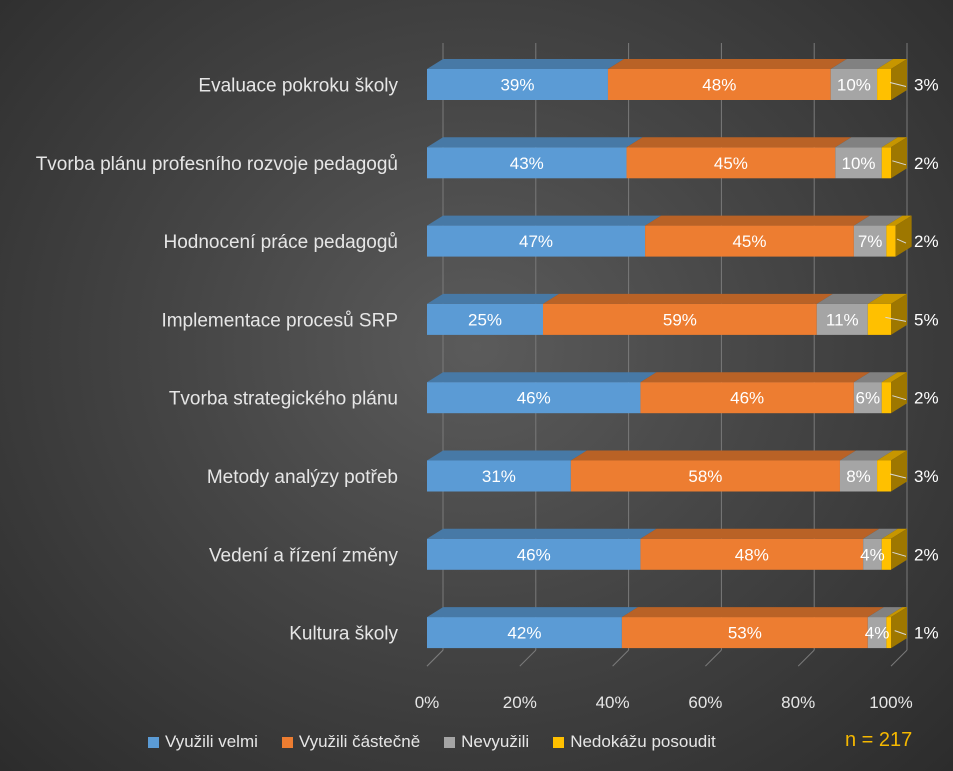 The height and width of the screenshot is (771, 953). What do you see at coordinates (283, 399) in the screenshot?
I see `category-label: Tvorba strategického plánu` at bounding box center [283, 399].